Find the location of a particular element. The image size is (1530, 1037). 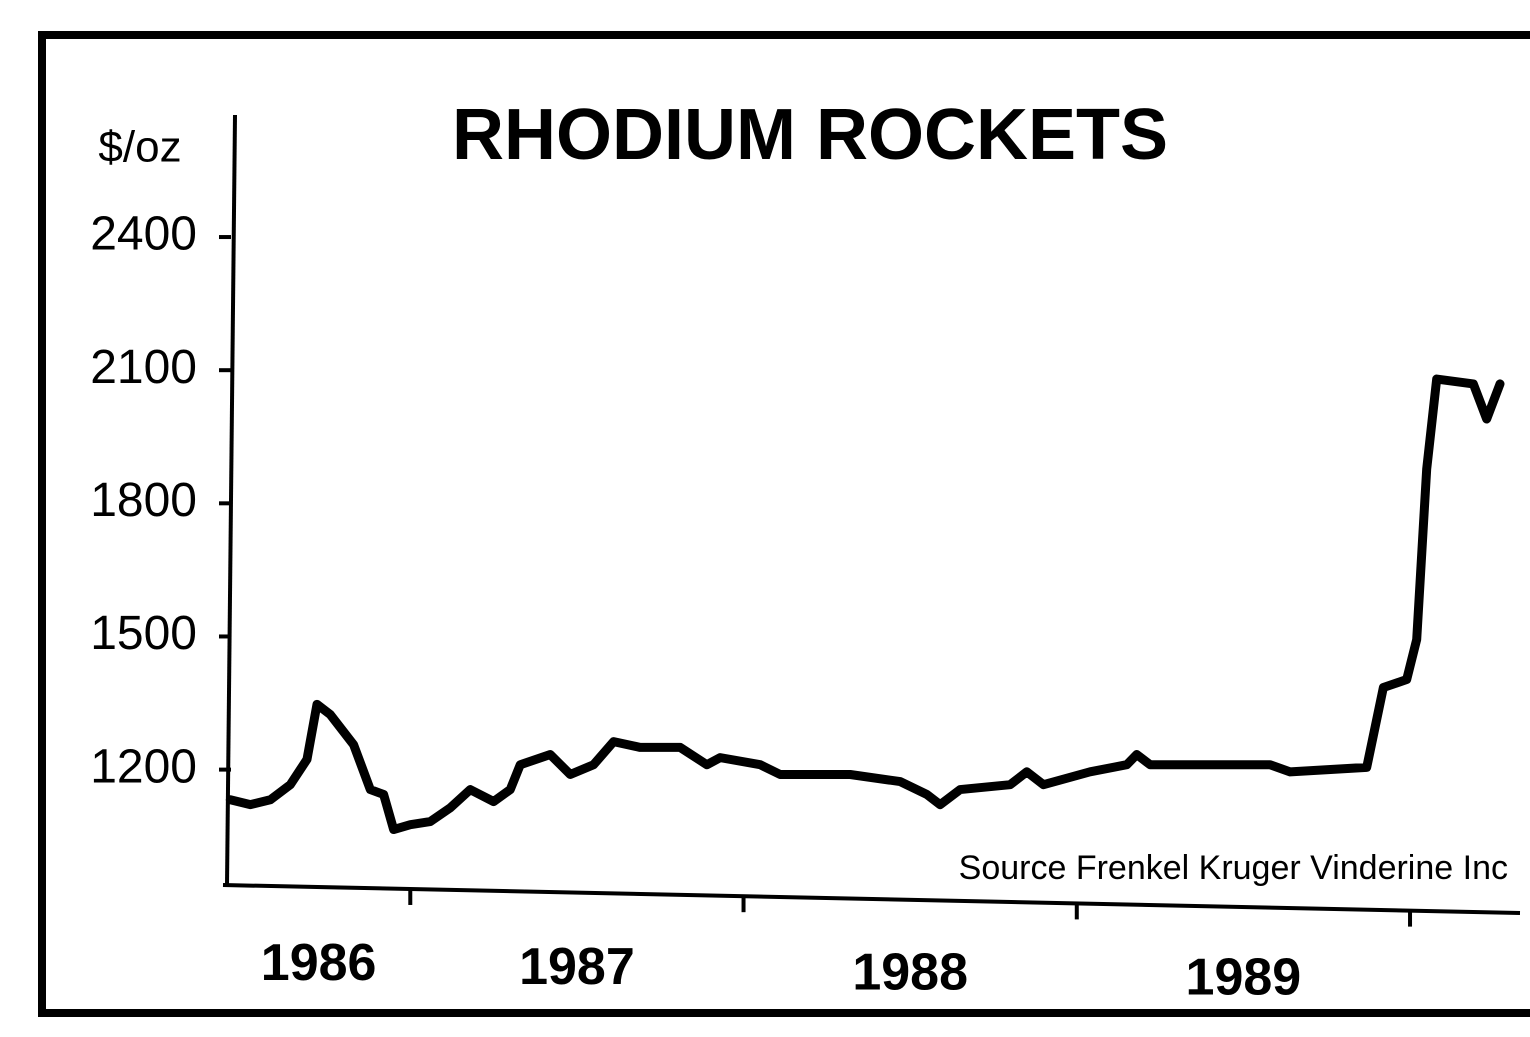

y-tick-label: 1800 is located at coordinates (143, 500).